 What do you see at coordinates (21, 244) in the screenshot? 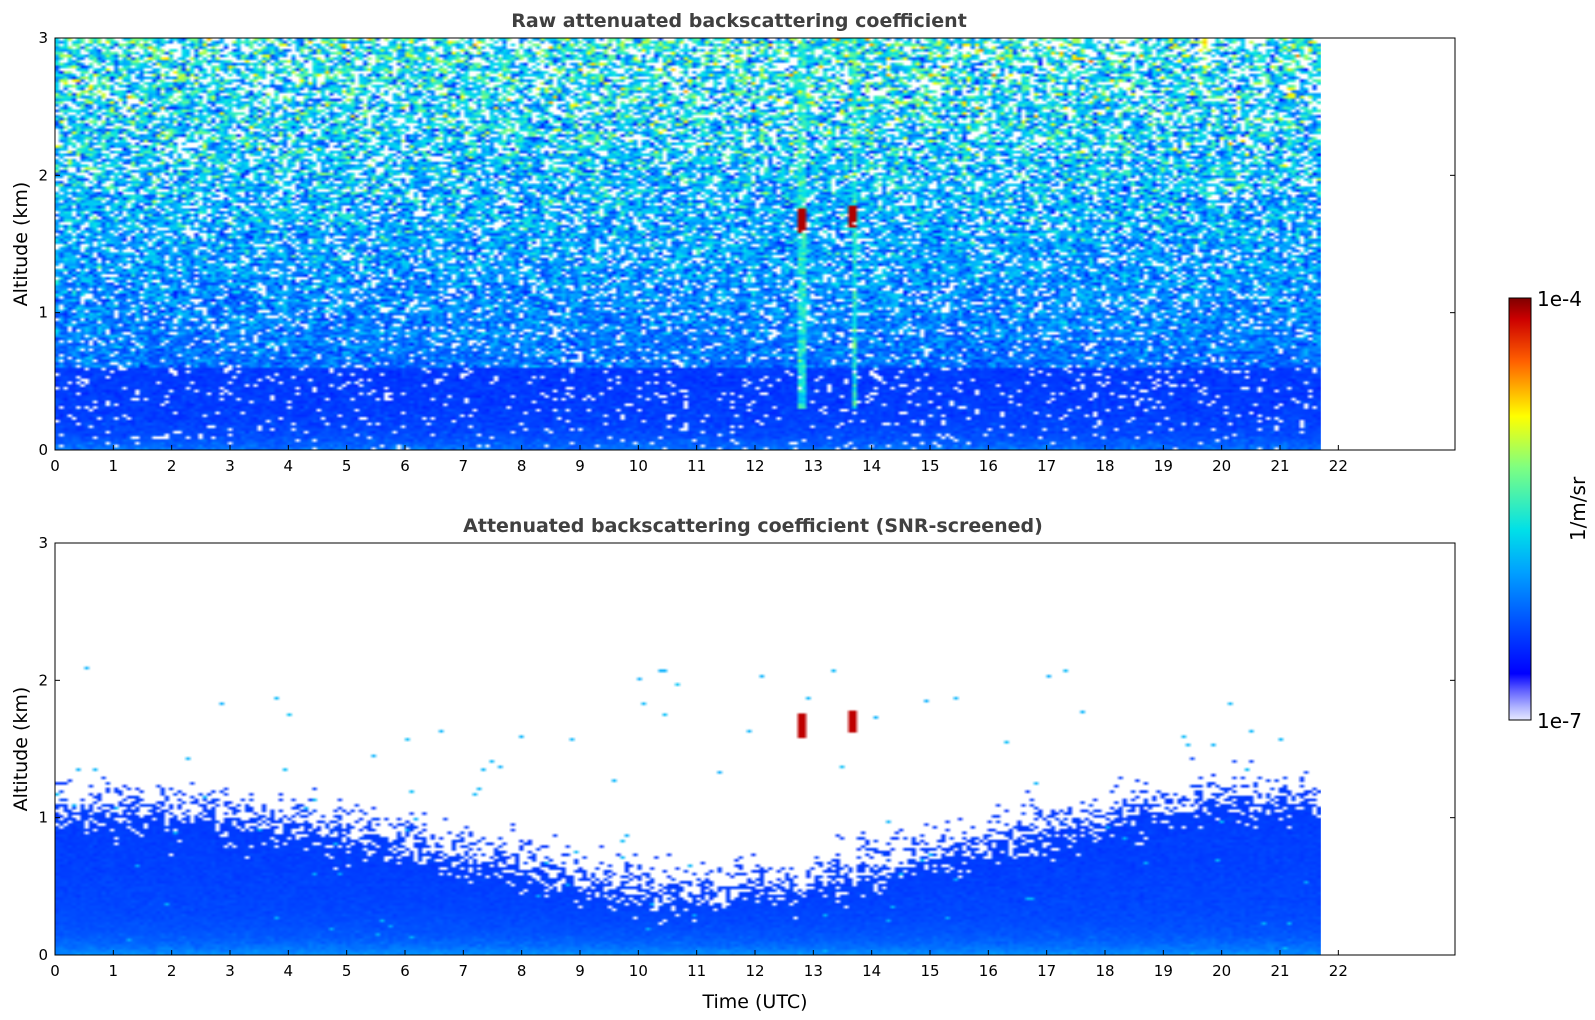
I see `panel-1-y-label: Altitude (km)` at bounding box center [21, 244].